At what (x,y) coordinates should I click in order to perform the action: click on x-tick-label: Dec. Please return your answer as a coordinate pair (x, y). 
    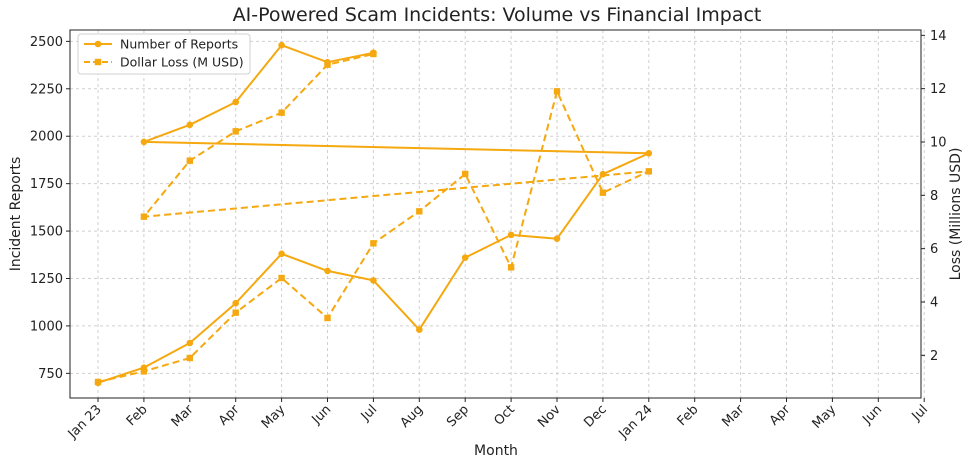
    Looking at the image, I should click on (595, 416).